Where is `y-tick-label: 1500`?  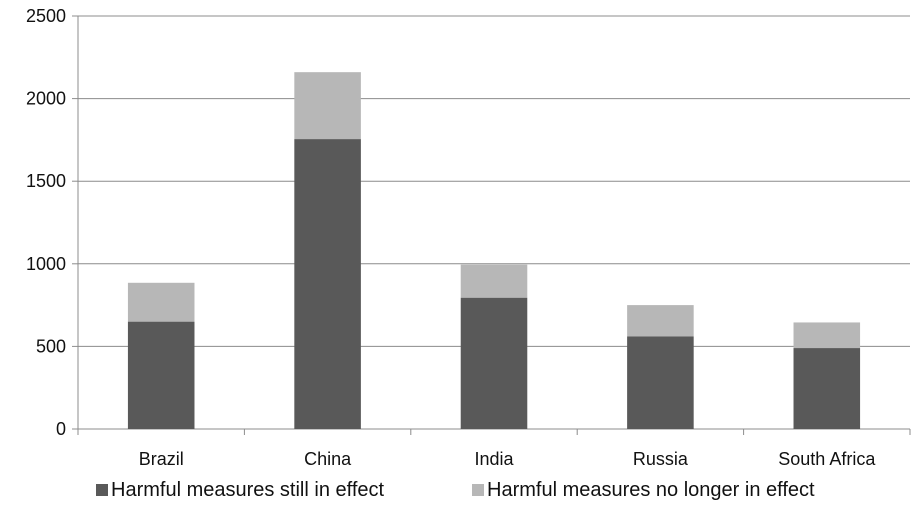 y-tick-label: 1500 is located at coordinates (46, 181).